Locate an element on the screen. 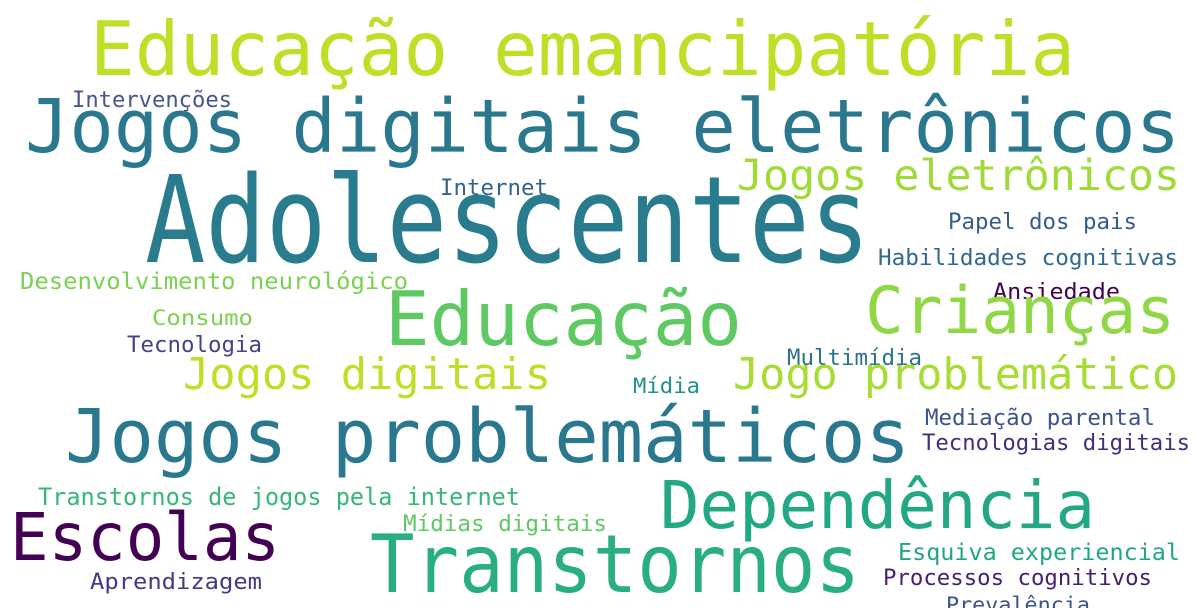  word: Esquiva experiencial is located at coordinates (1039, 553).